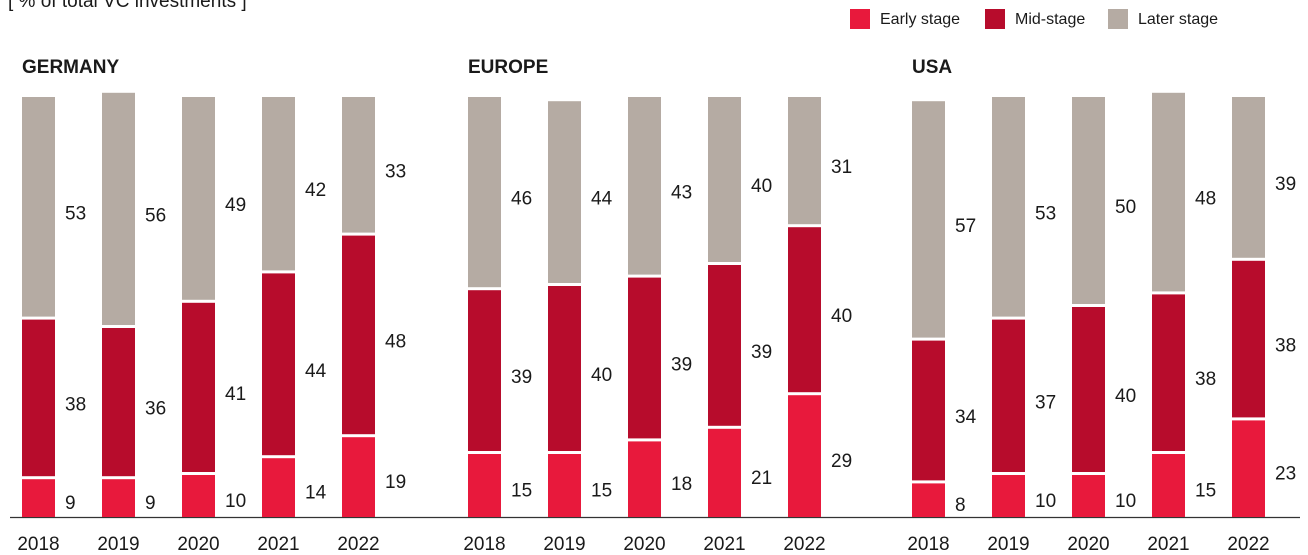 This screenshot has width=1308, height=555. What do you see at coordinates (118, 544) in the screenshot?
I see `x-tick-label: 2019` at bounding box center [118, 544].